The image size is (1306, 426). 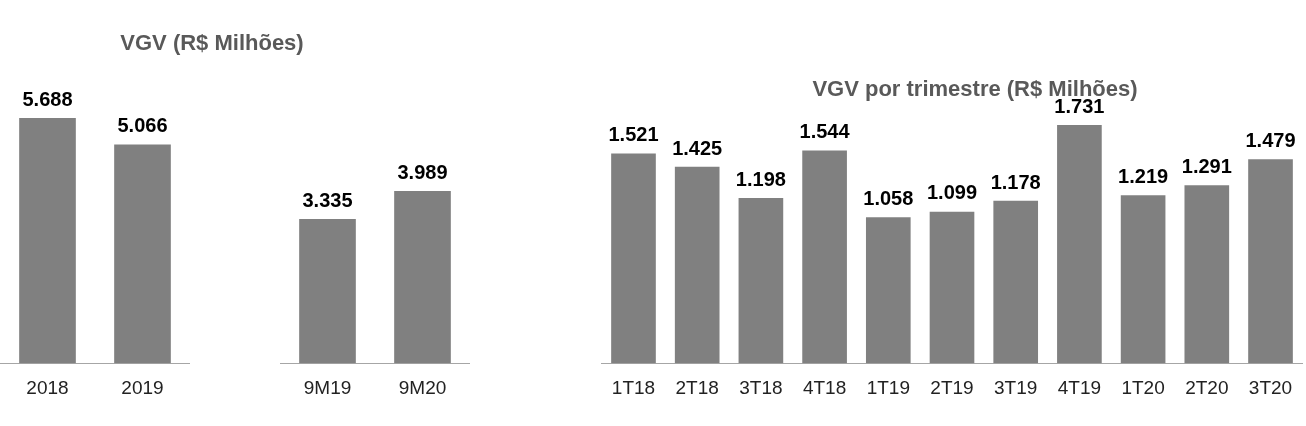 I want to click on data-label: 1.425, so click(x=697, y=147).